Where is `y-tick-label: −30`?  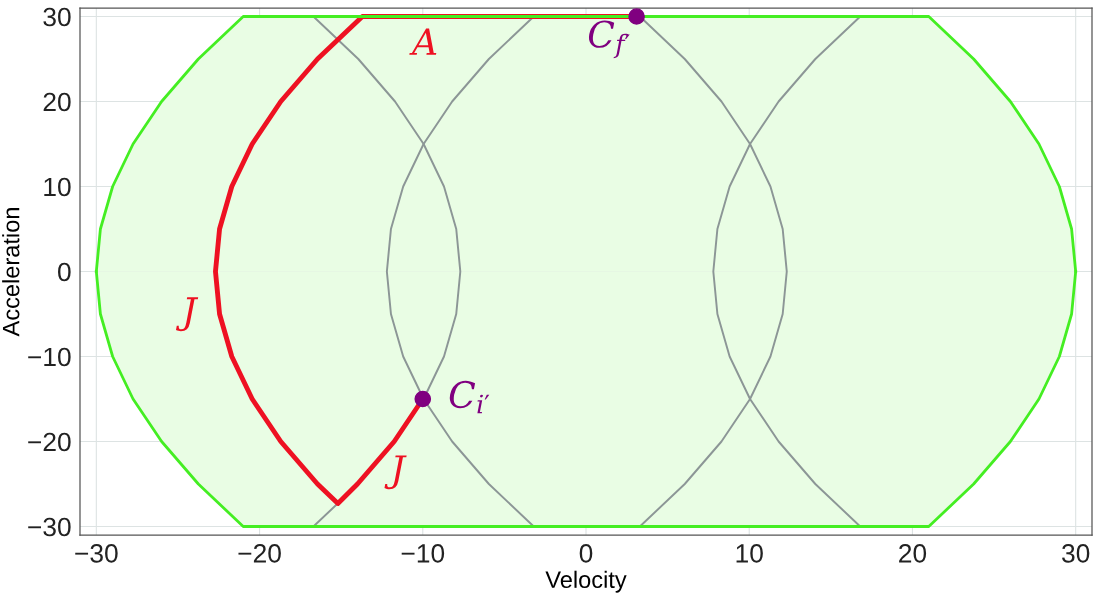 y-tick-label: −30 is located at coordinates (49, 527).